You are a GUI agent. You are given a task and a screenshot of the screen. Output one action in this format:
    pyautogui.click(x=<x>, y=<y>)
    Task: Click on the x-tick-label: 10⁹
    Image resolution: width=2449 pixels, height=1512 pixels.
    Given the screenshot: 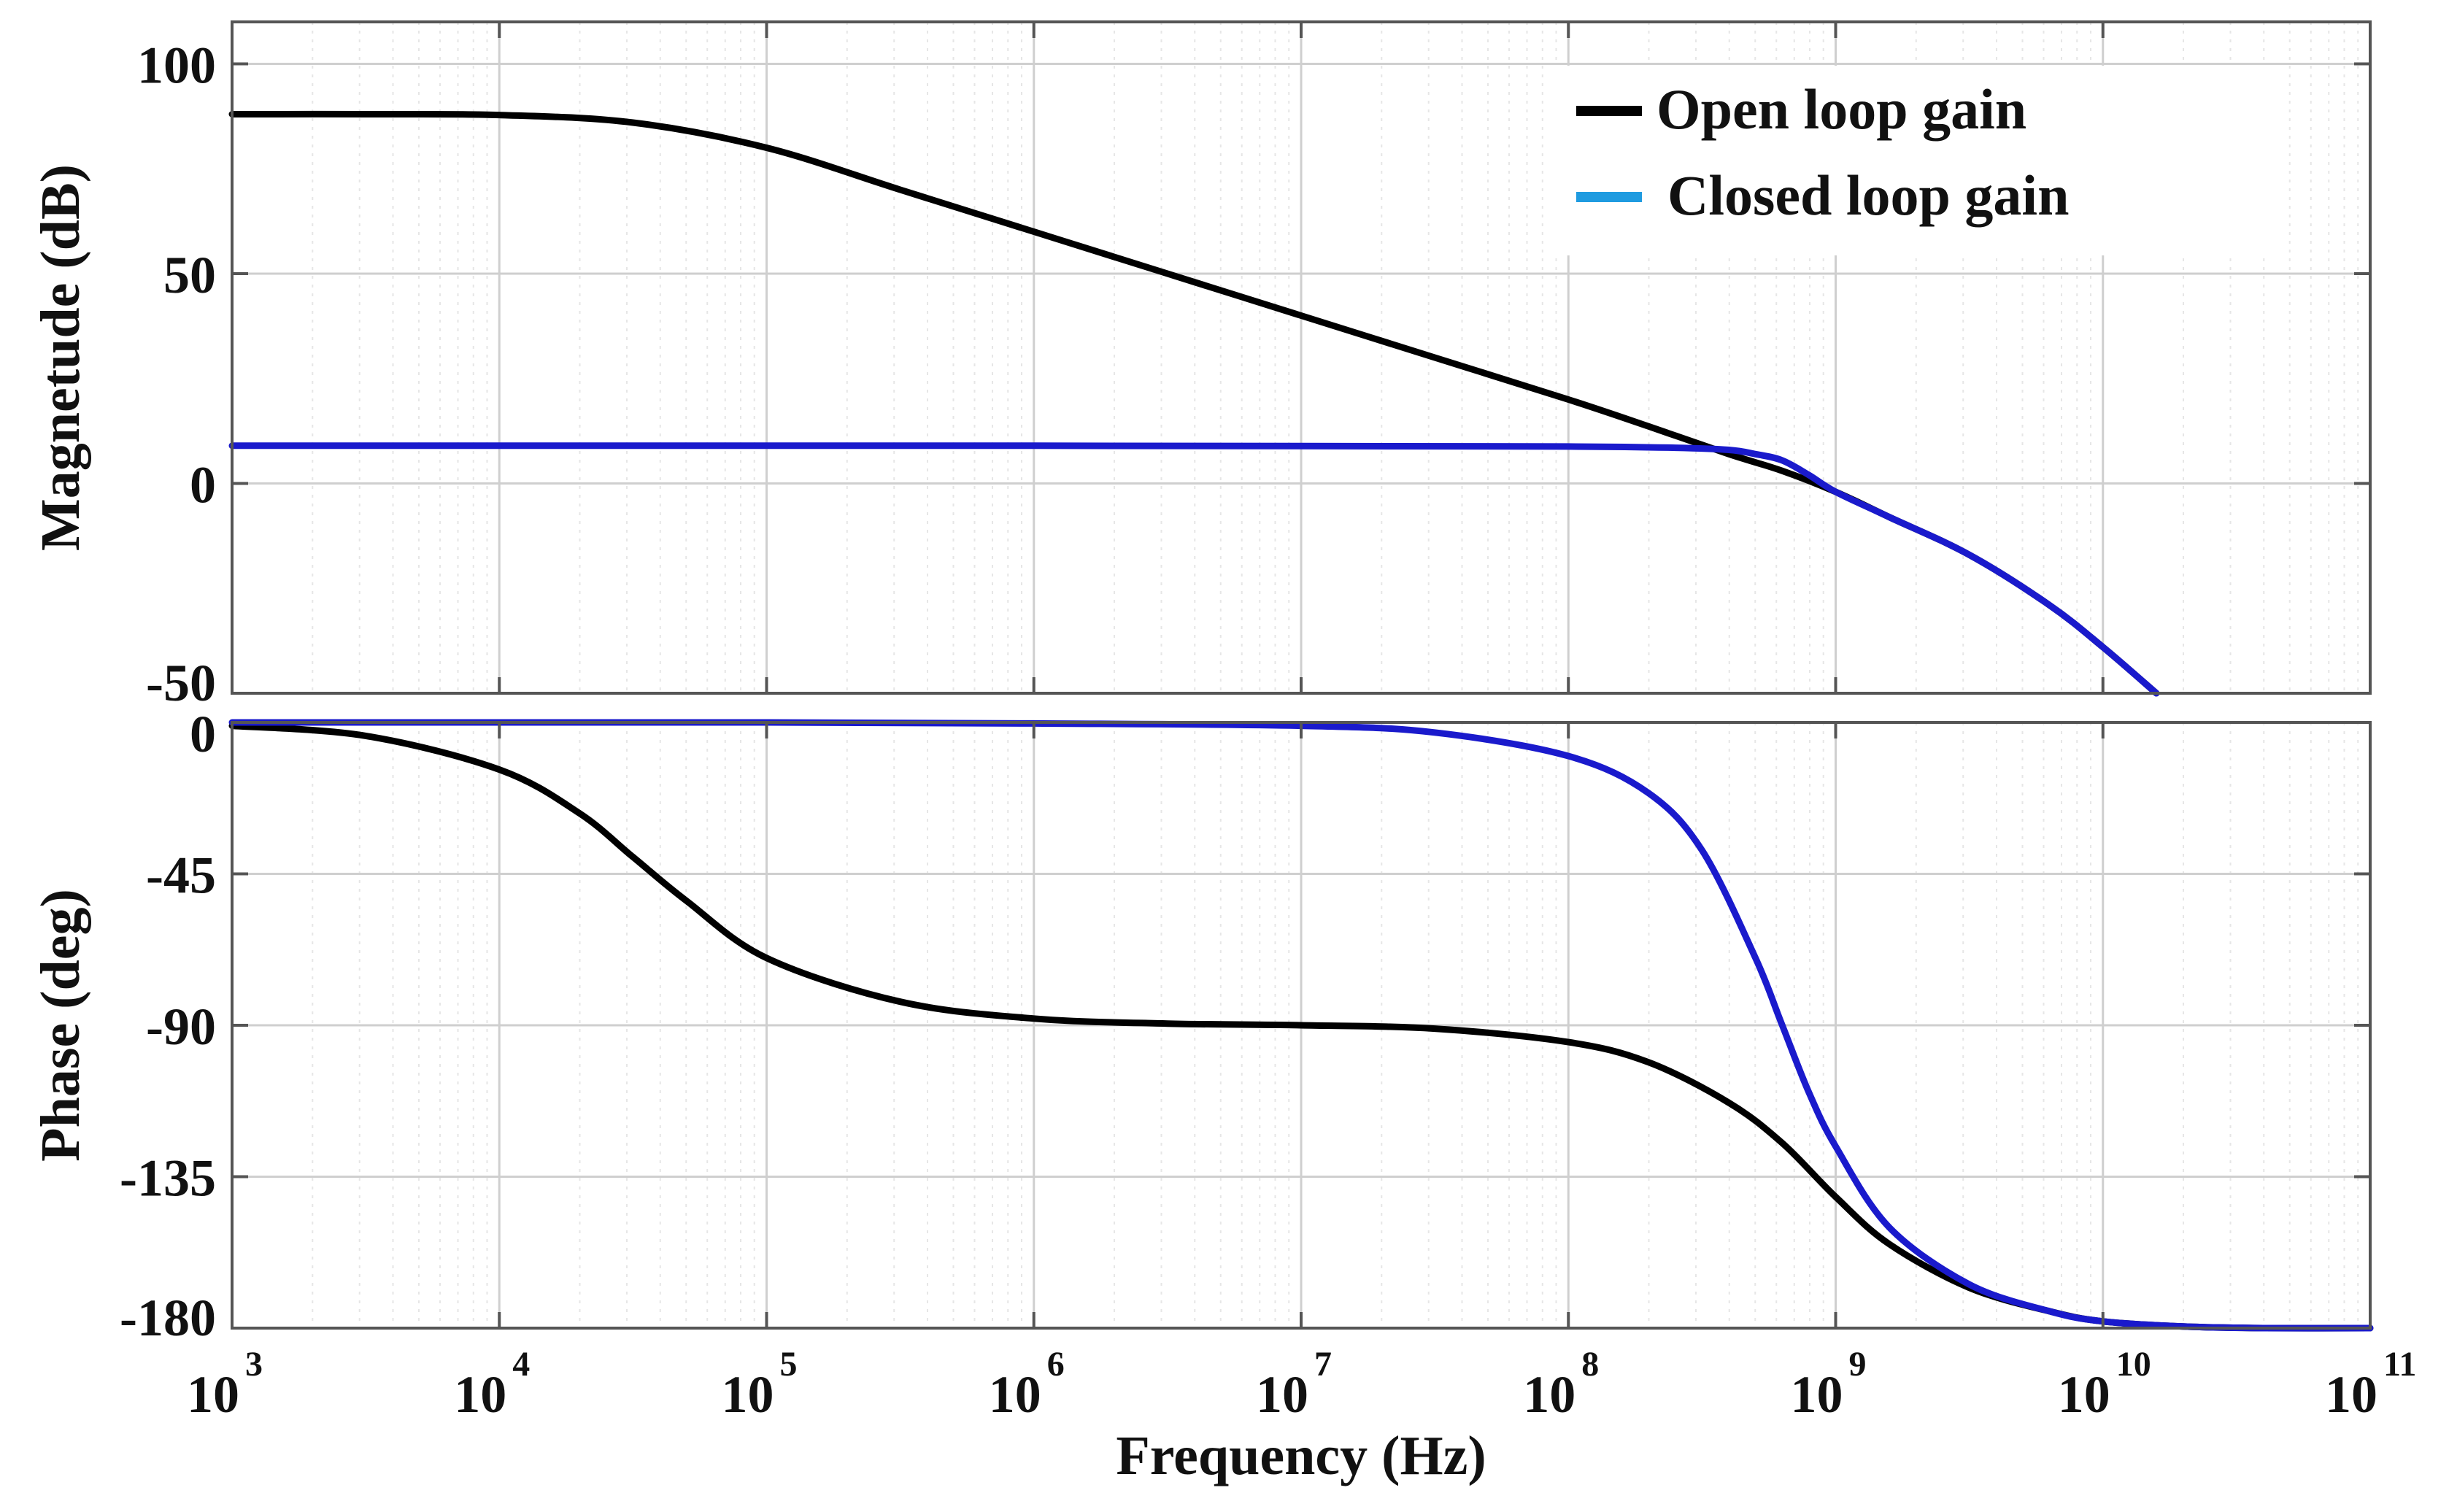 What is the action you would take?
    pyautogui.click(x=1829, y=1384)
    